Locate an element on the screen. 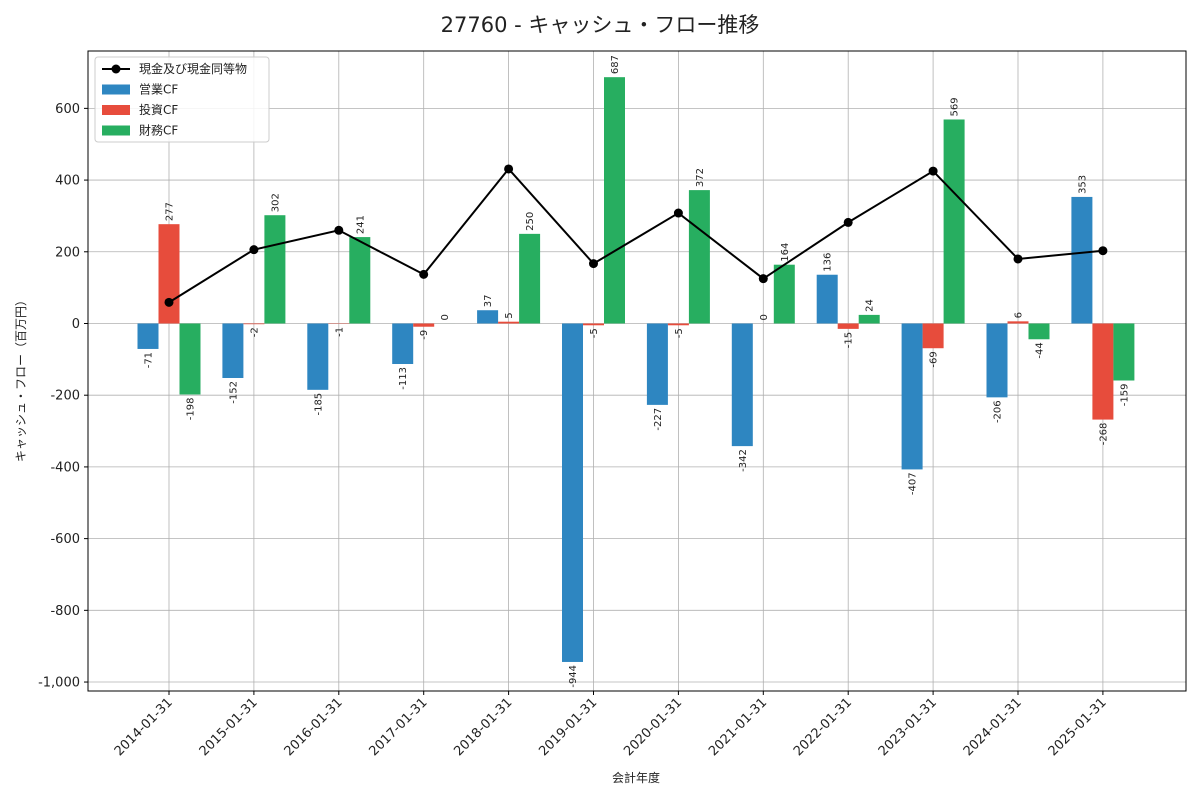 The height and width of the screenshot is (804, 1200). bar-value-label: 5 is located at coordinates (509, 315).